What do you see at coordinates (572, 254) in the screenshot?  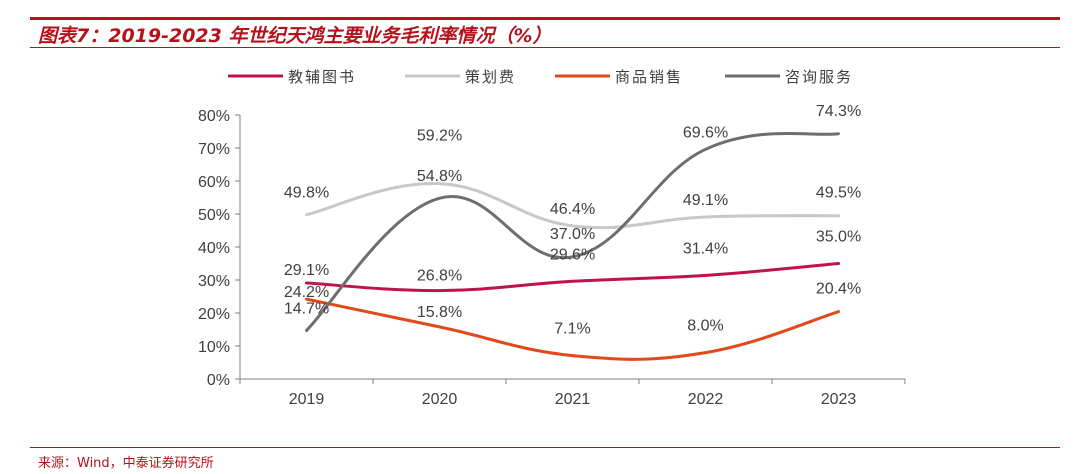 I see `data-label: 29.6%` at bounding box center [572, 254].